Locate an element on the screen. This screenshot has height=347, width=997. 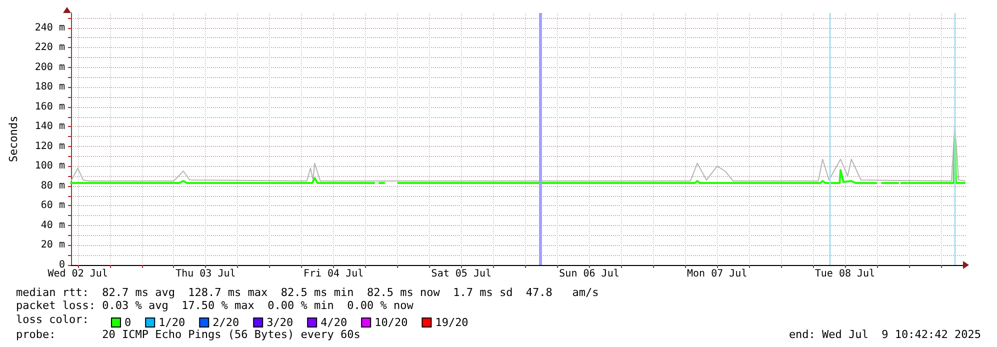
legend-title: loss color: is located at coordinates (52, 319).